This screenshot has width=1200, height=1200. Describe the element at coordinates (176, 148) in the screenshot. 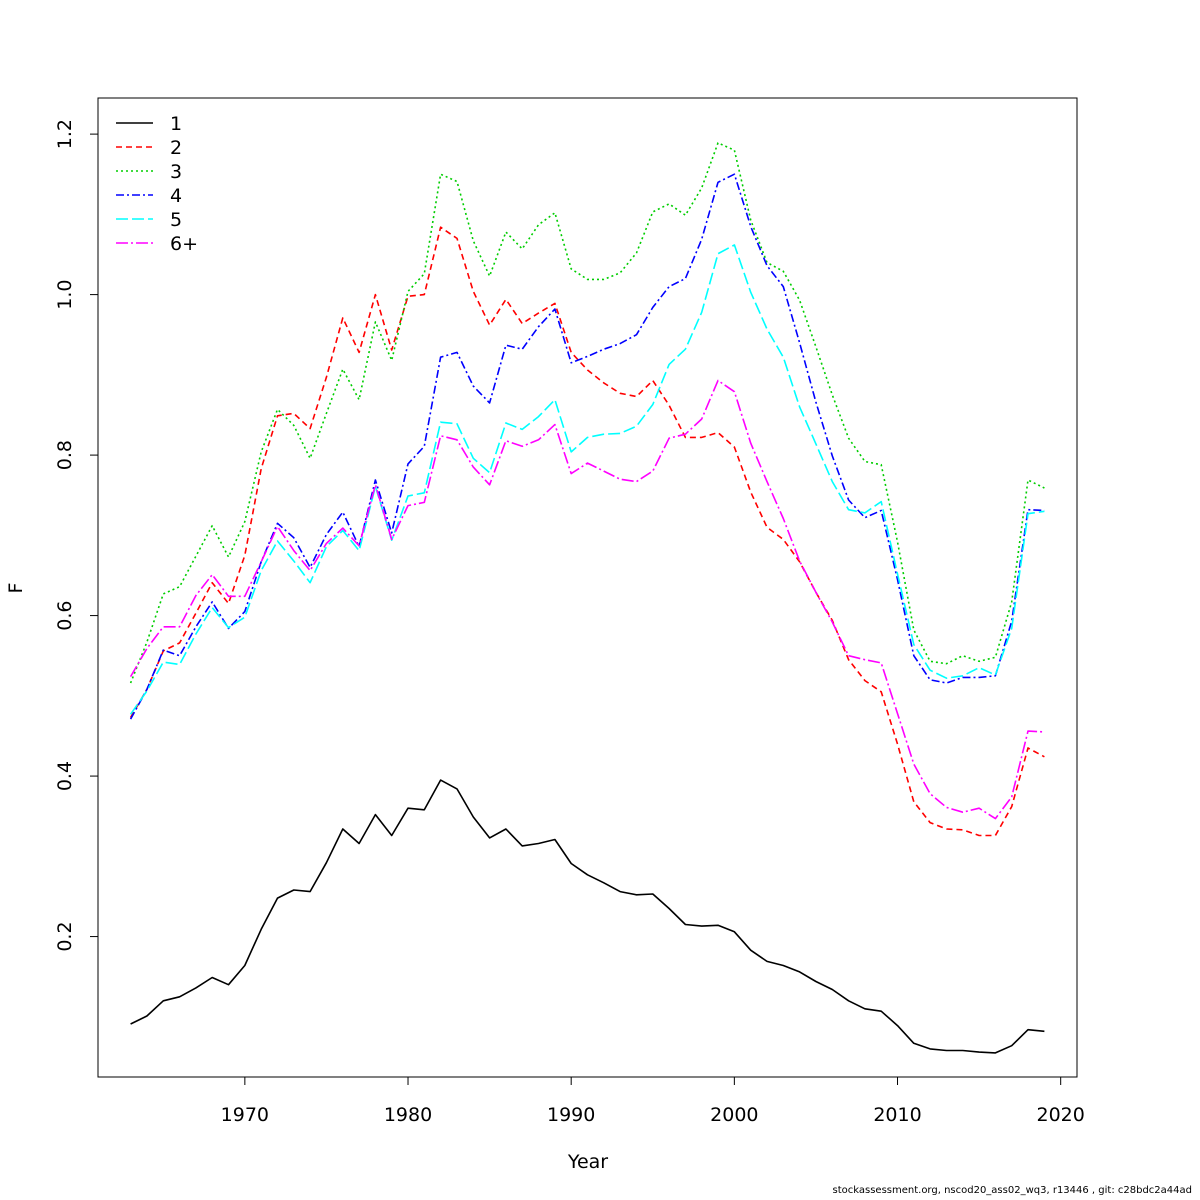

I see `legend-label: 2` at that location.